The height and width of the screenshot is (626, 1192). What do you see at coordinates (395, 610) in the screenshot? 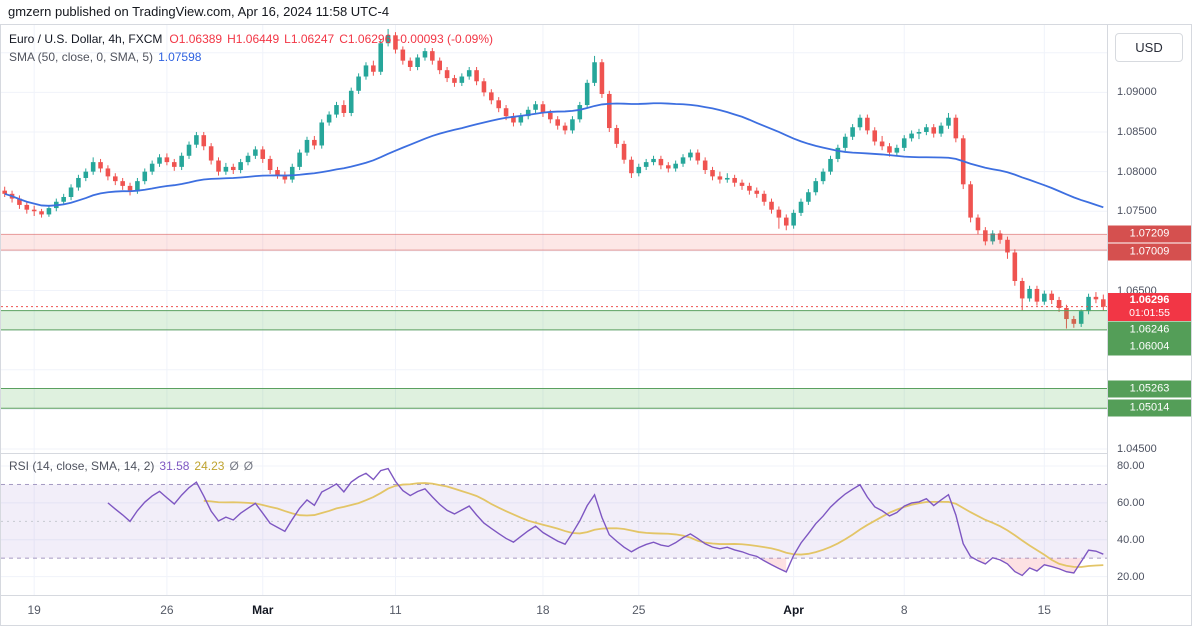
I see `time-tick-label: 11` at bounding box center [395, 610].